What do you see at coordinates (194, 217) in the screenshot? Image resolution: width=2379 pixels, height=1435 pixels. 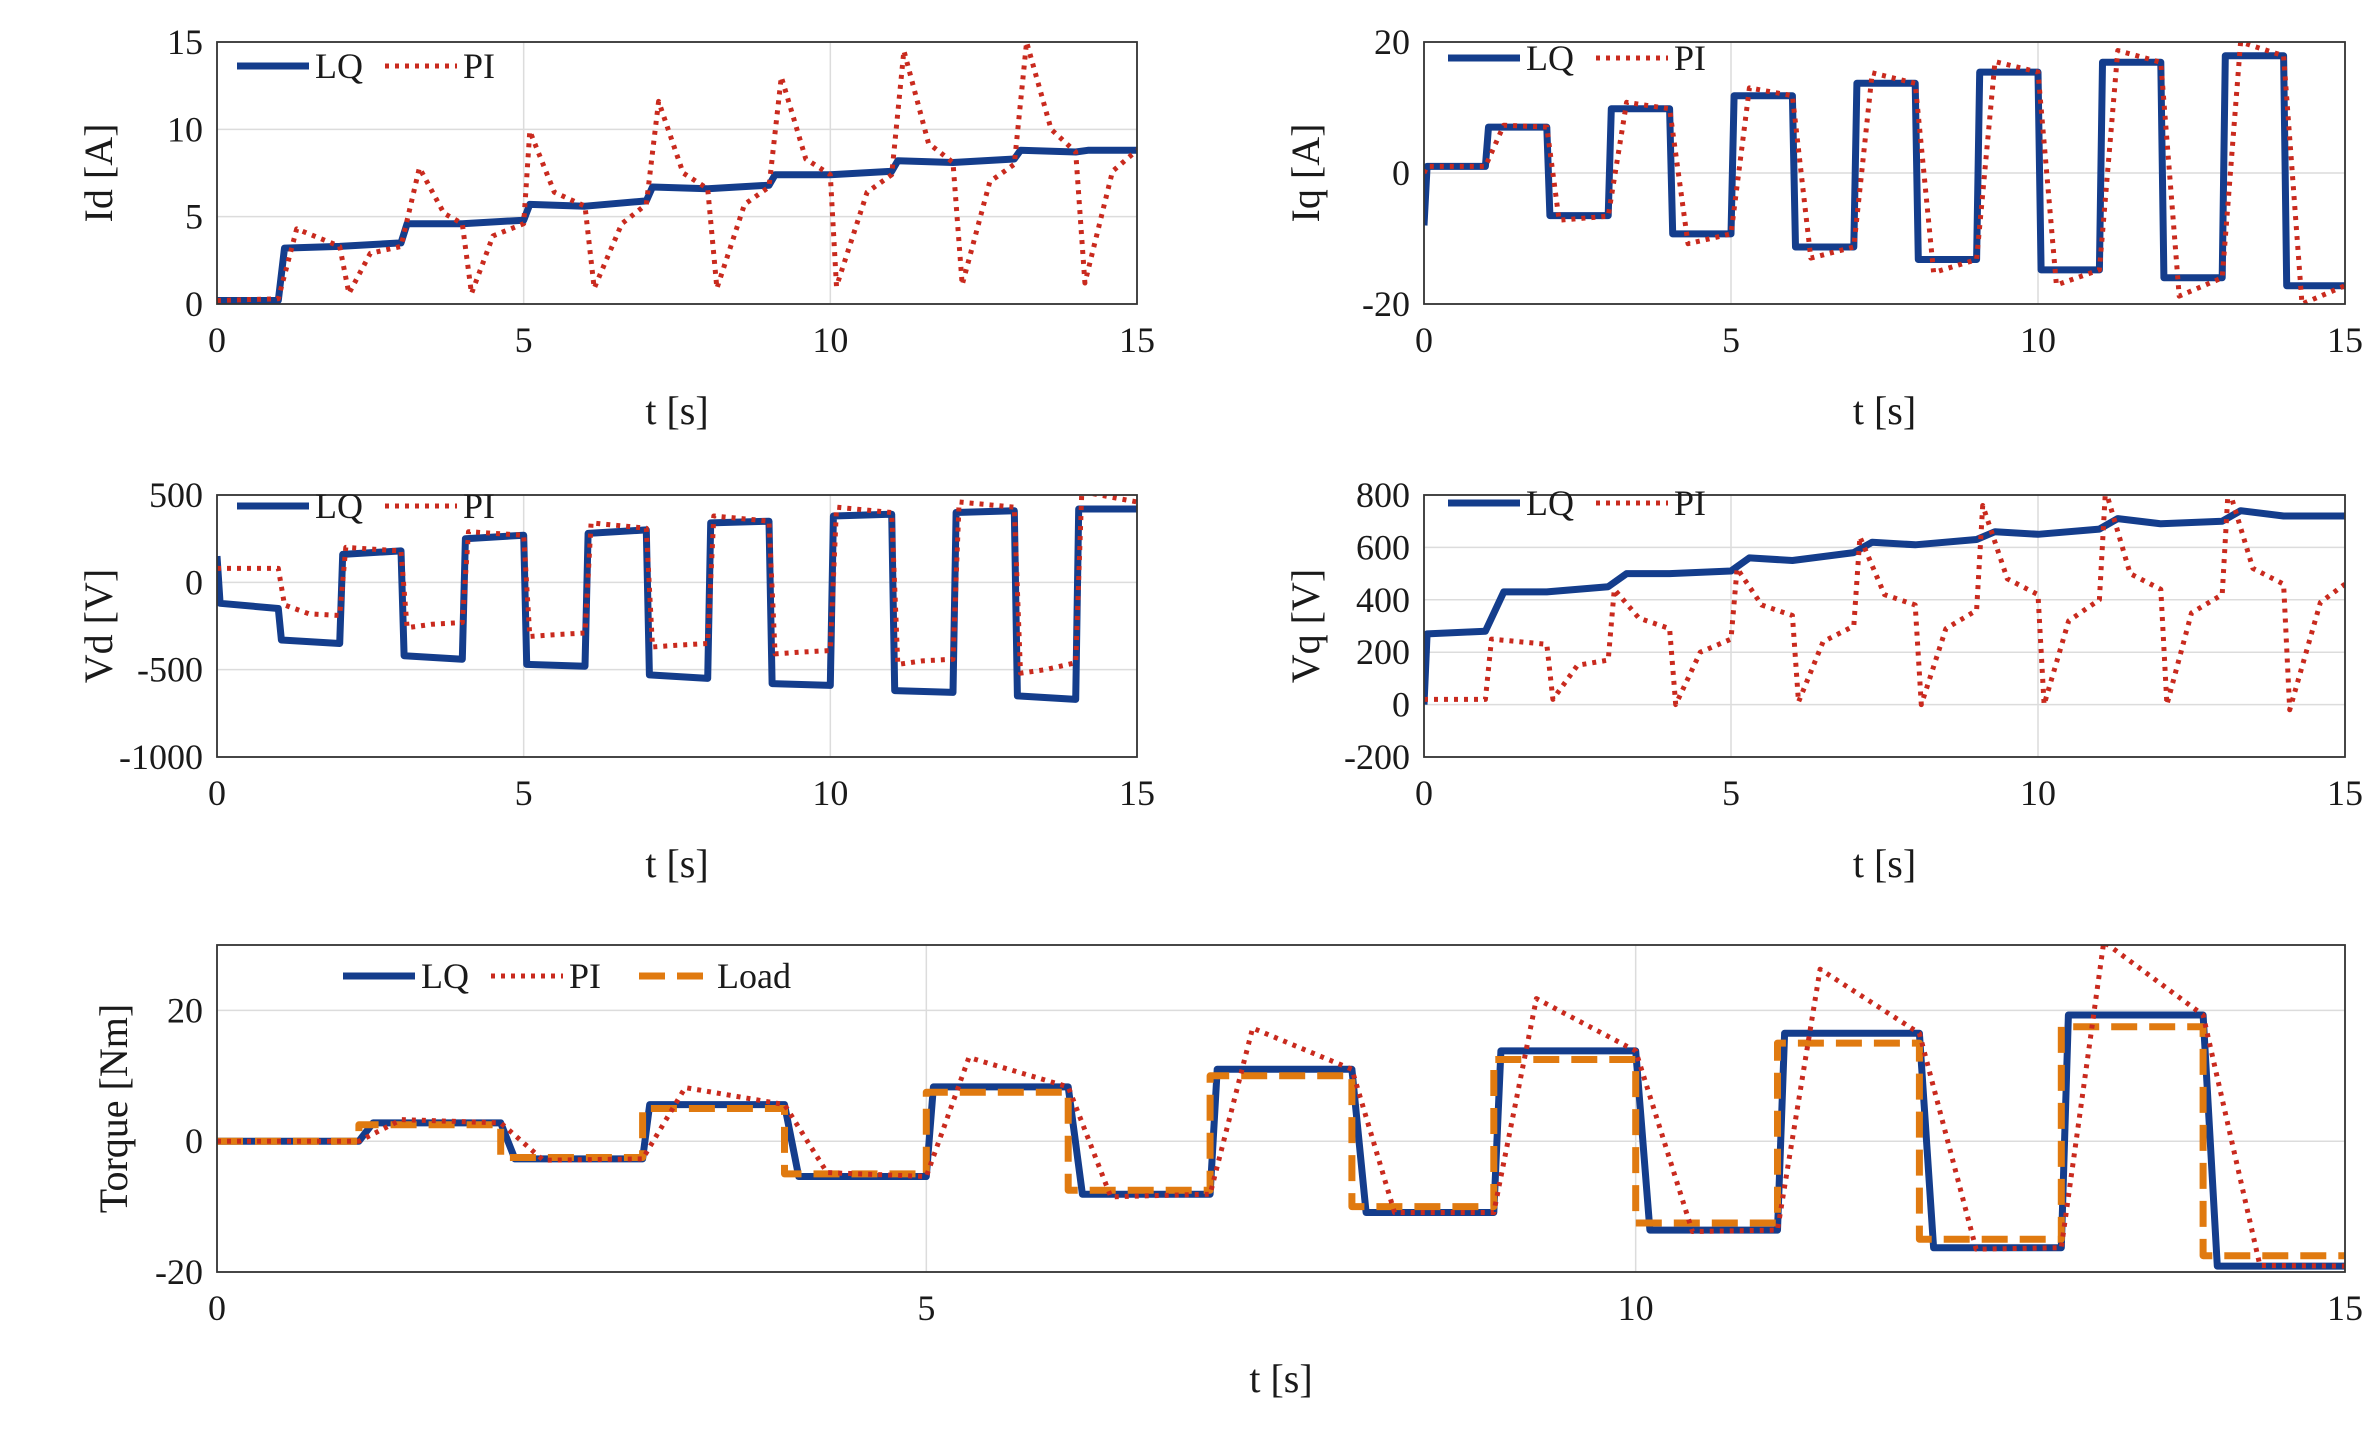 I see `y-tick-label: 5` at bounding box center [194, 217].